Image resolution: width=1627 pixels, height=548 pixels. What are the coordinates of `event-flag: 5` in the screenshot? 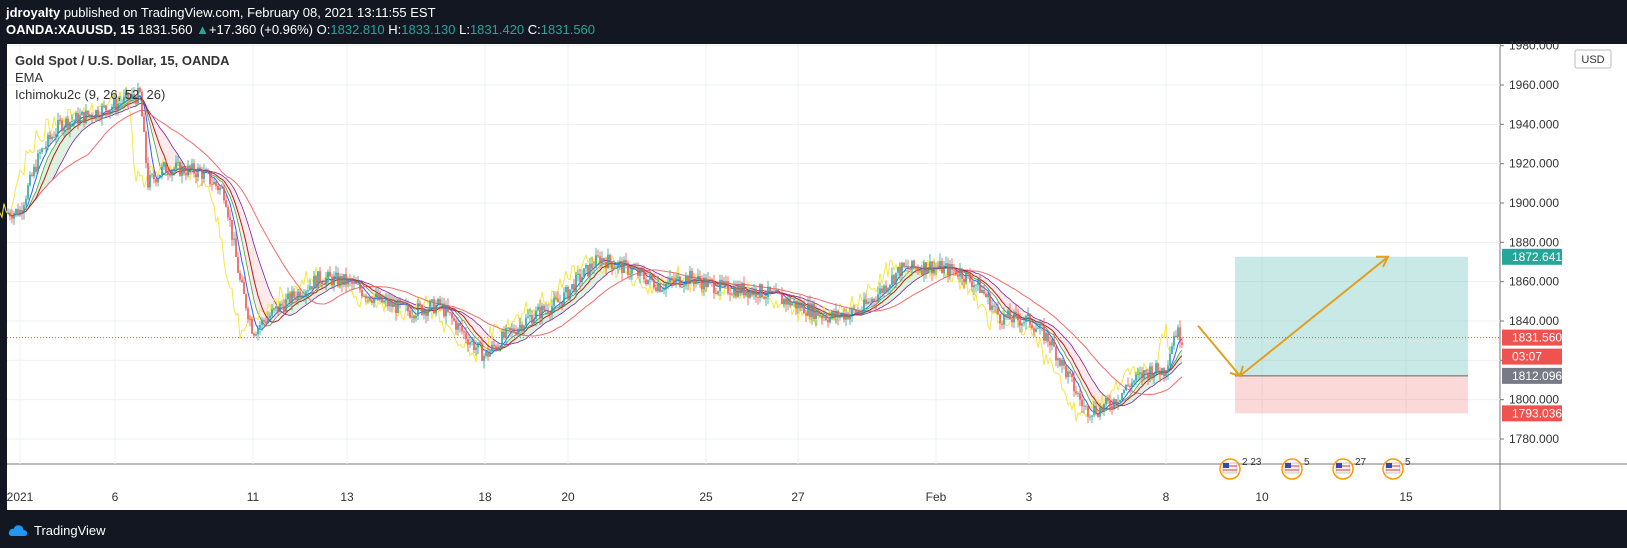 It's located at (1396, 468).